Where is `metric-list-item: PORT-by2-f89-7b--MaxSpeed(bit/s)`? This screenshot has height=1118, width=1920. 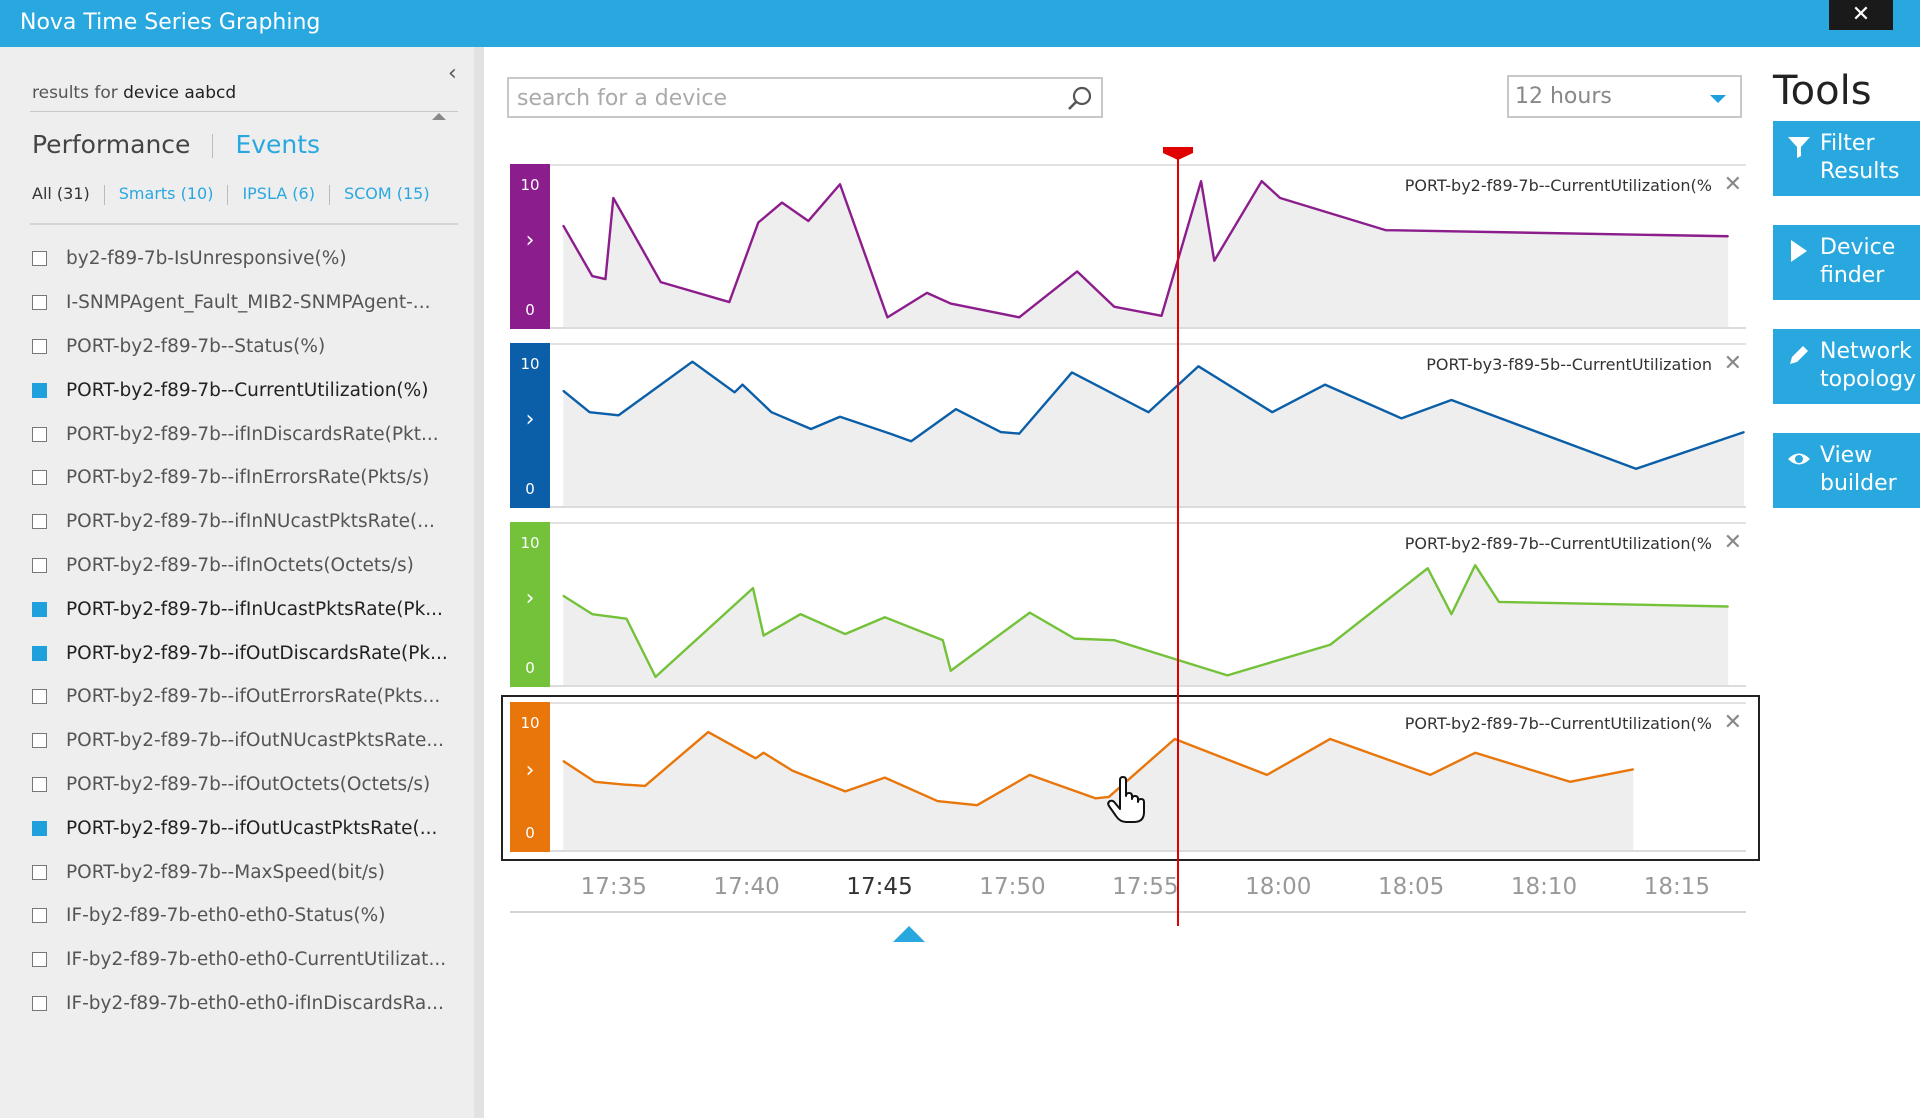
metric-list-item: PORT-by2-f89-7b--MaxSpeed(bit/s) is located at coordinates (242, 872).